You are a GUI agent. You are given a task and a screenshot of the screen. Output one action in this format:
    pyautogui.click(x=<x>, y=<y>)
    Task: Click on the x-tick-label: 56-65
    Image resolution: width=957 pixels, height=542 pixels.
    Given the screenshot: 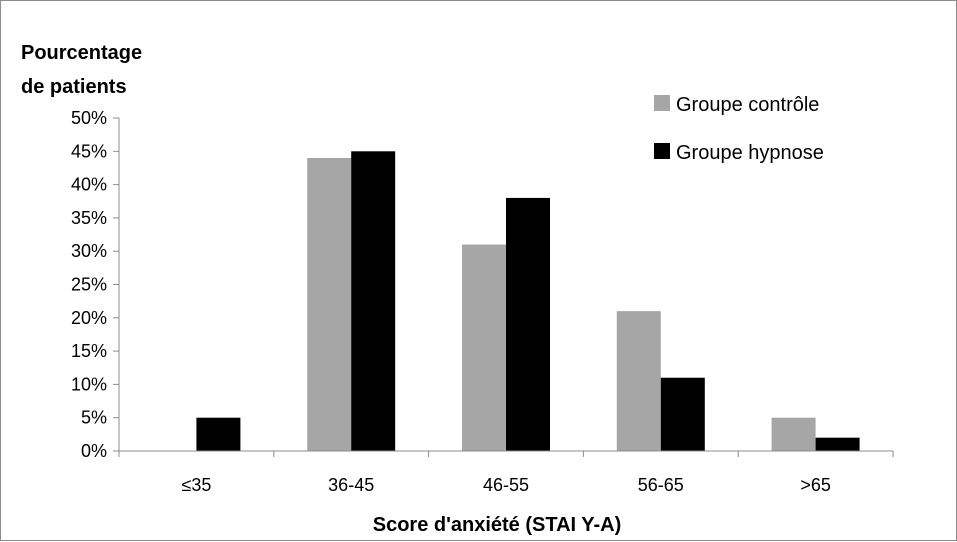 What is the action you would take?
    pyautogui.click(x=661, y=485)
    